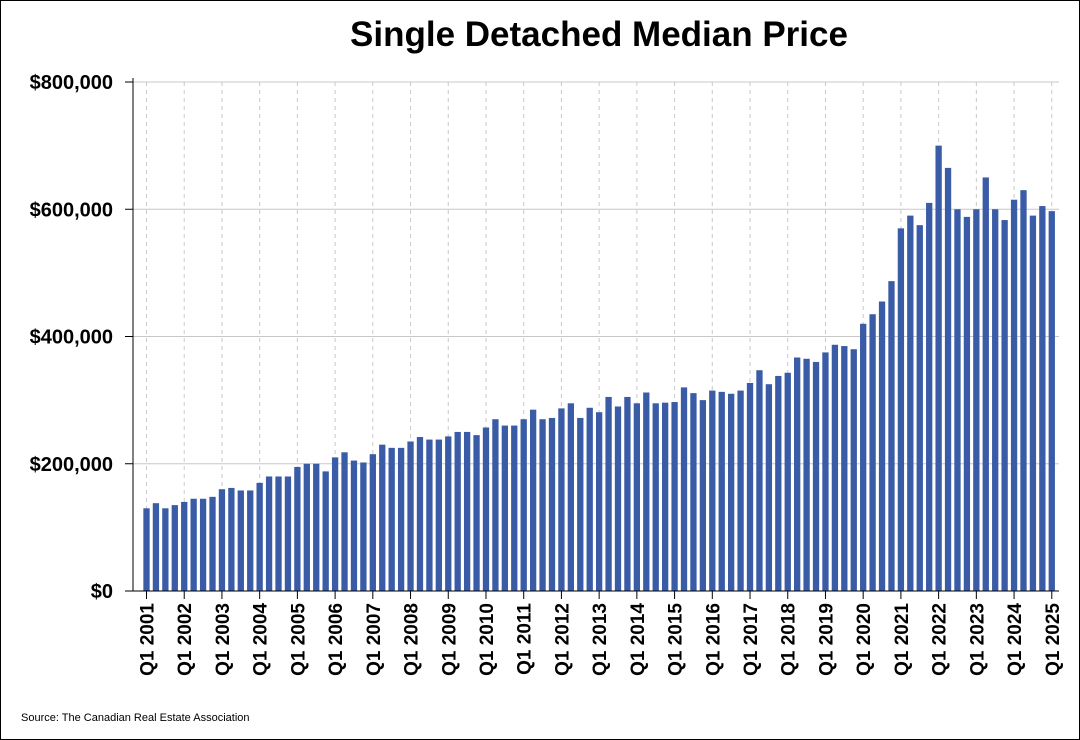  What do you see at coordinates (638, 639) in the screenshot?
I see `x-tick-label: Q1 2014` at bounding box center [638, 639].